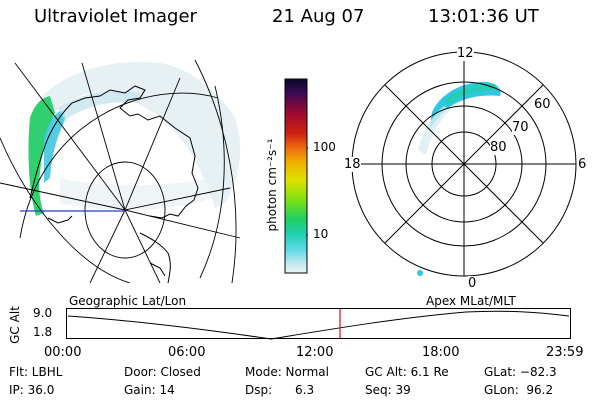  I want to click on observation-time: 13:01:36 UT, so click(483, 16).